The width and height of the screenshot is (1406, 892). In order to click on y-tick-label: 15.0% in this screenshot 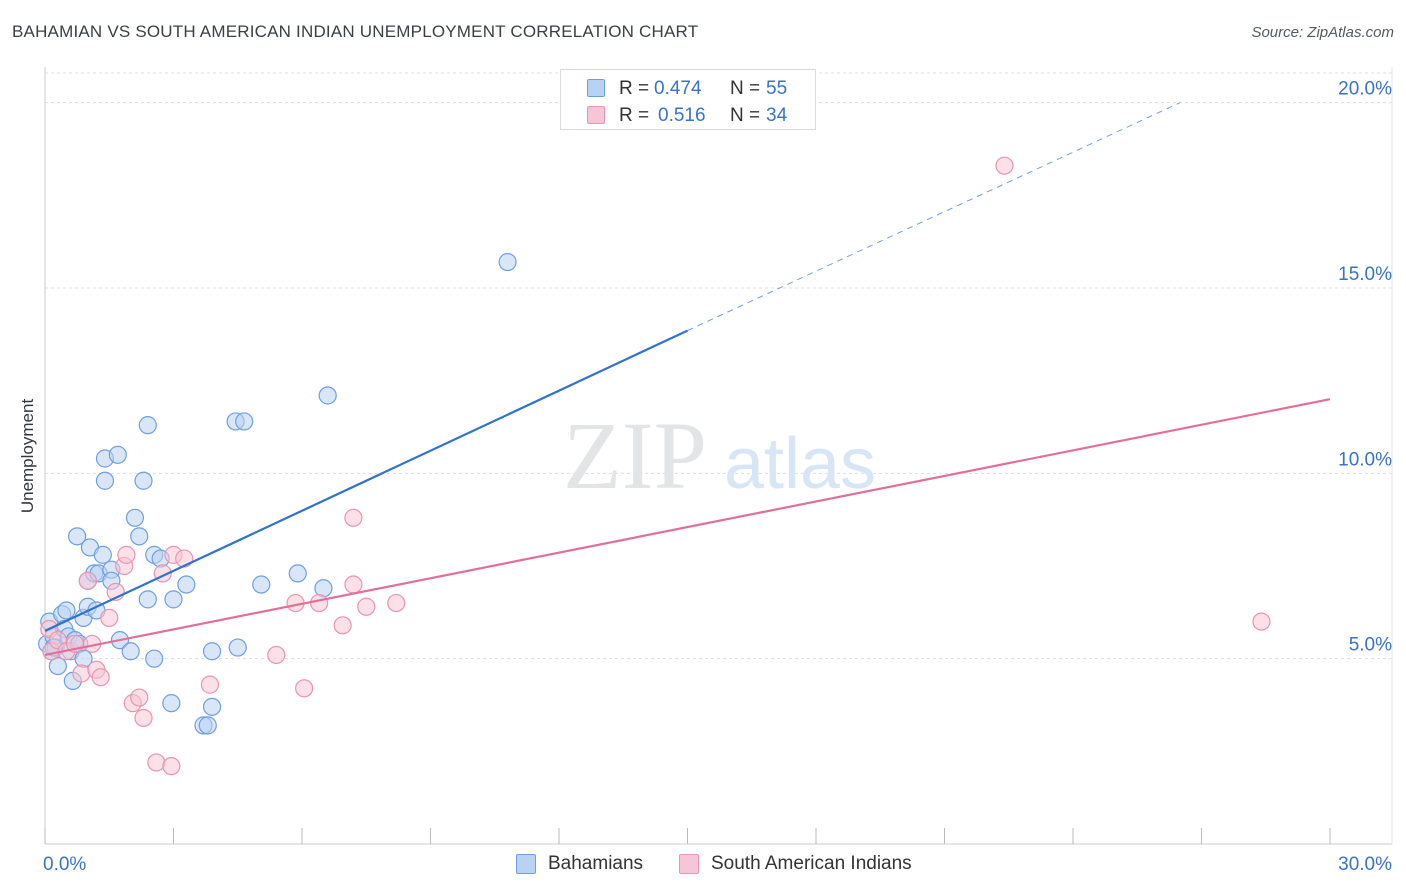, I will do `click(1365, 274)`.